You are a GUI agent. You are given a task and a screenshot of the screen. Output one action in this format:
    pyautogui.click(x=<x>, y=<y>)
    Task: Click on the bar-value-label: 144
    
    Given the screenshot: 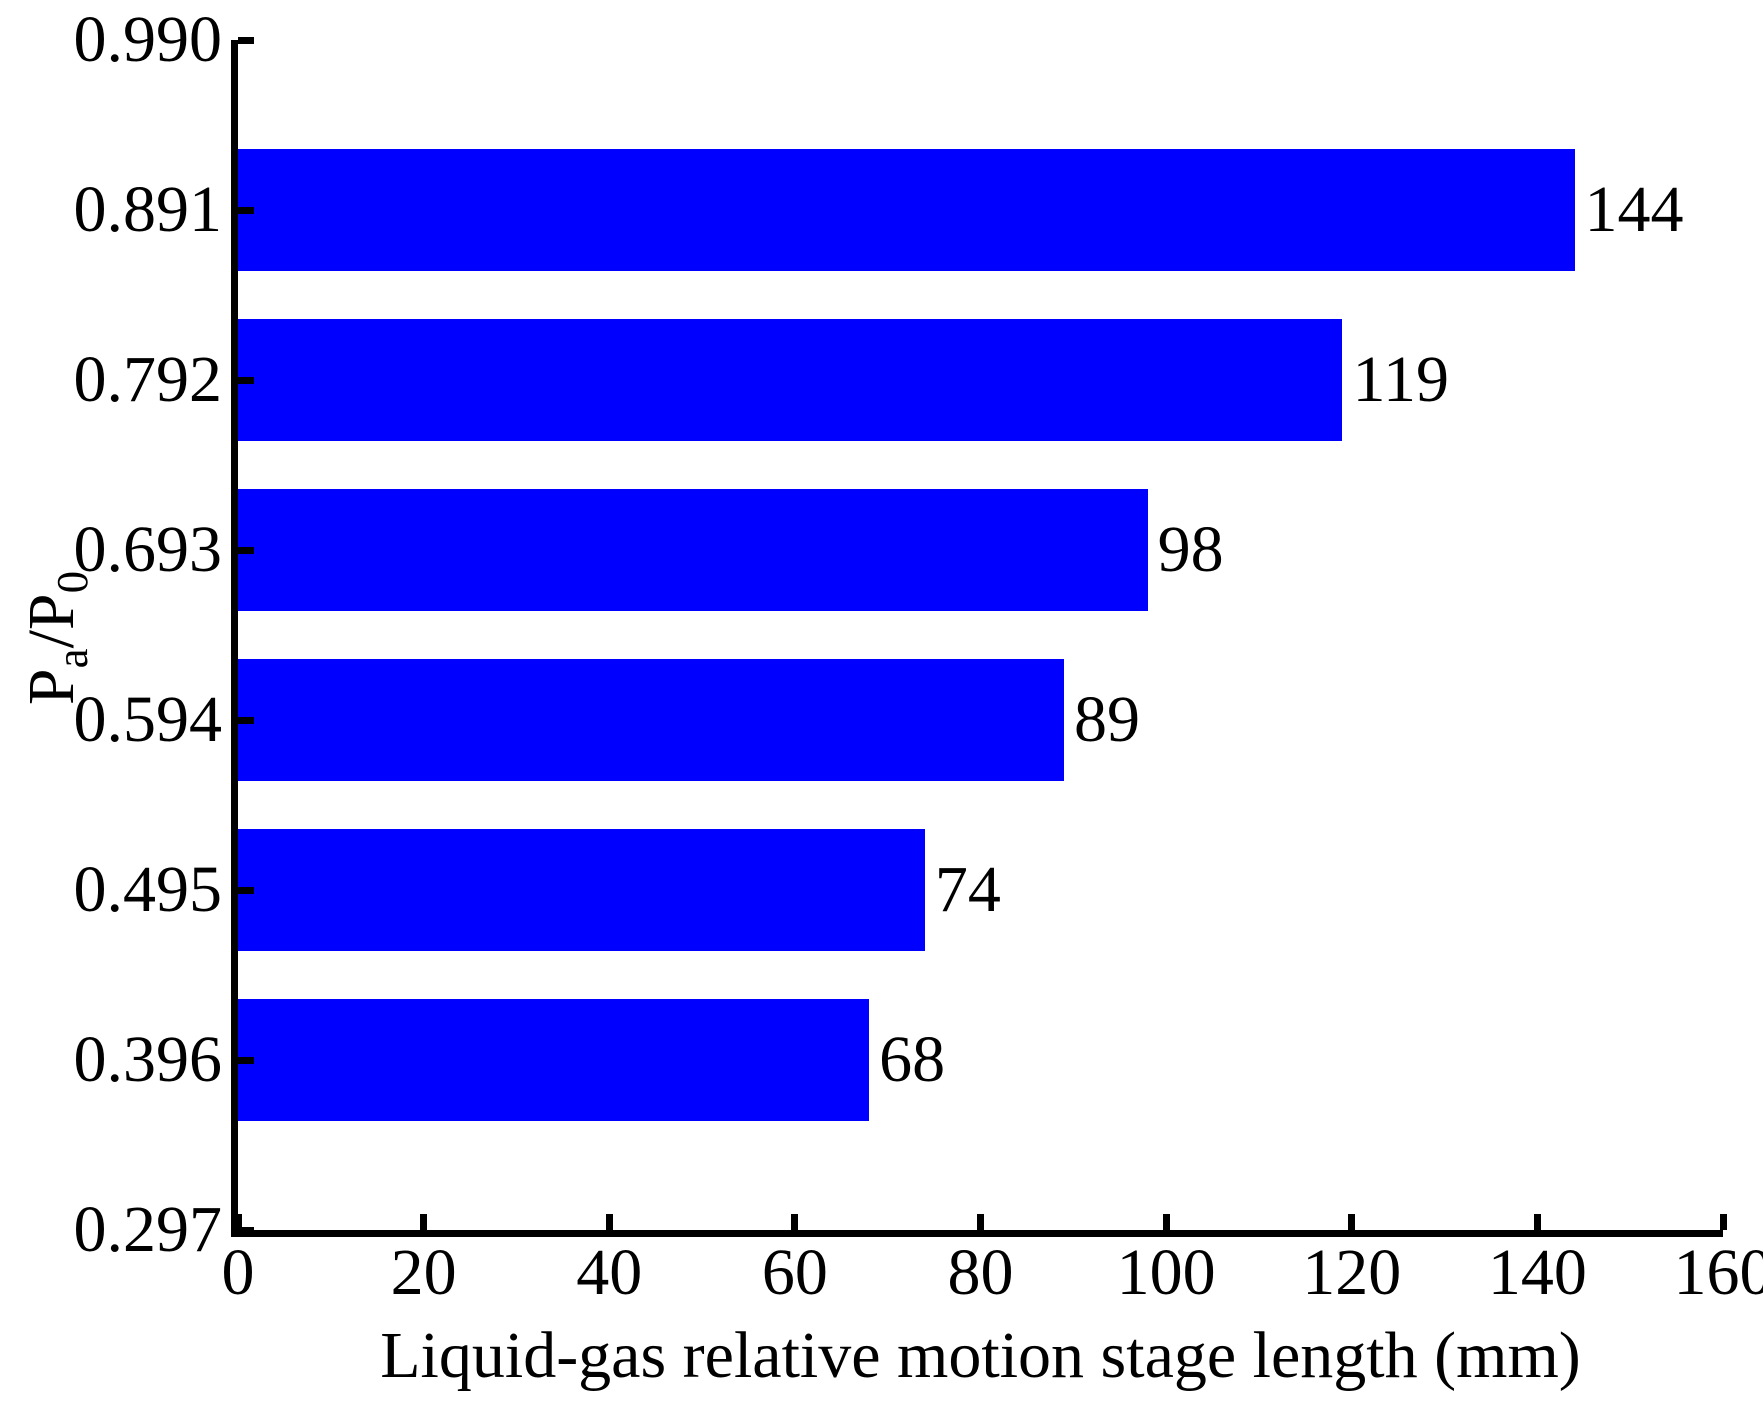 What is the action you would take?
    pyautogui.click(x=1634, y=209)
    